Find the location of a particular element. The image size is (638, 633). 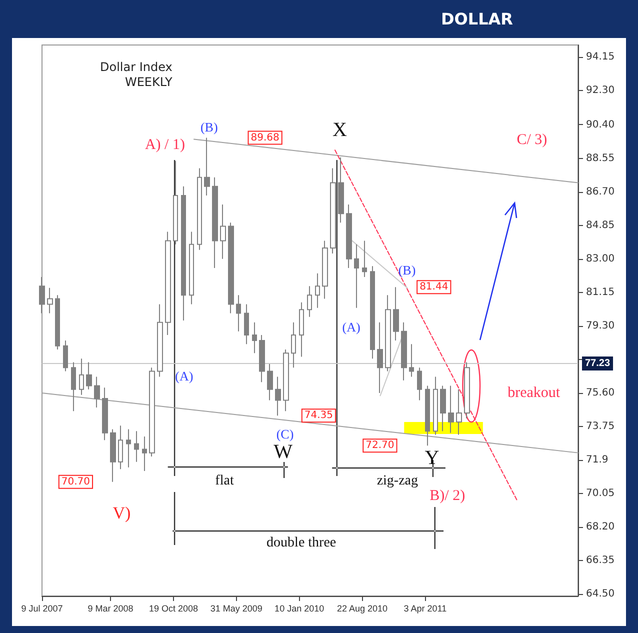

y-tick-label: 66.35 is located at coordinates (600, 560).